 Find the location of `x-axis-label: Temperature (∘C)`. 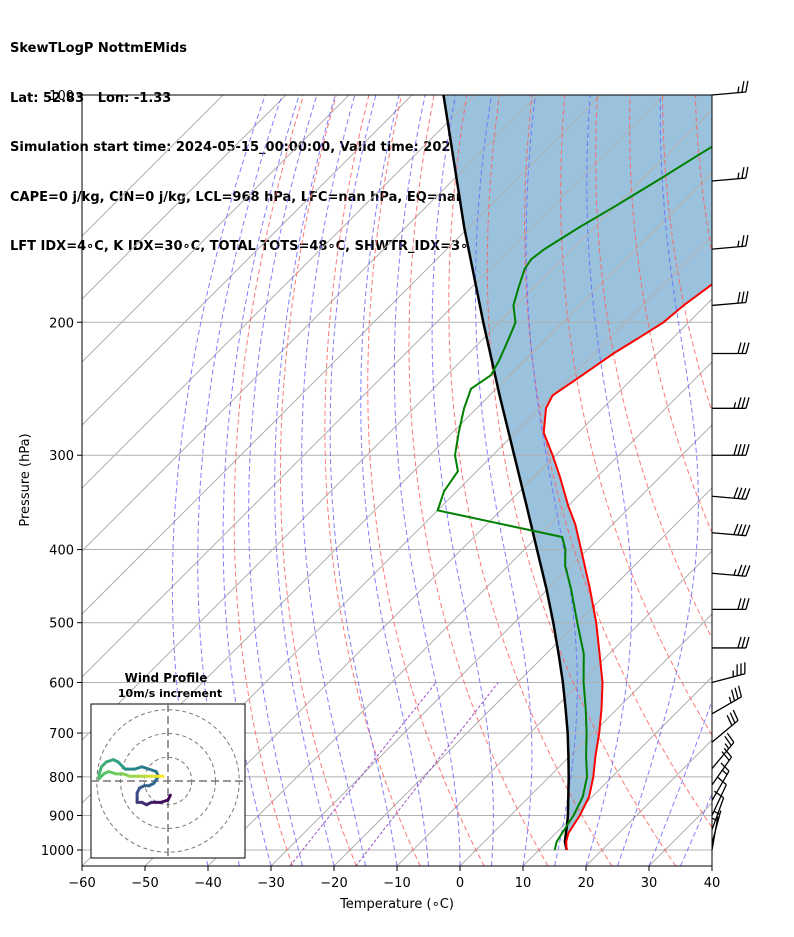

x-axis-label: Temperature (∘C) is located at coordinates (396, 904).